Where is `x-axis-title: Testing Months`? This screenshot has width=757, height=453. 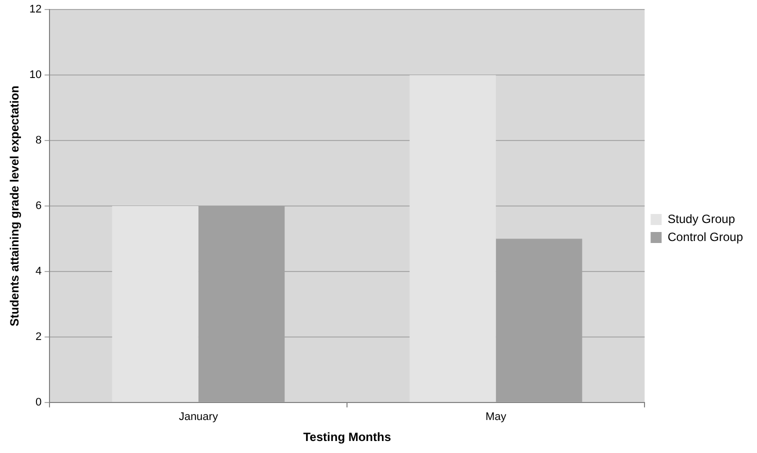 x-axis-title: Testing Months is located at coordinates (347, 437).